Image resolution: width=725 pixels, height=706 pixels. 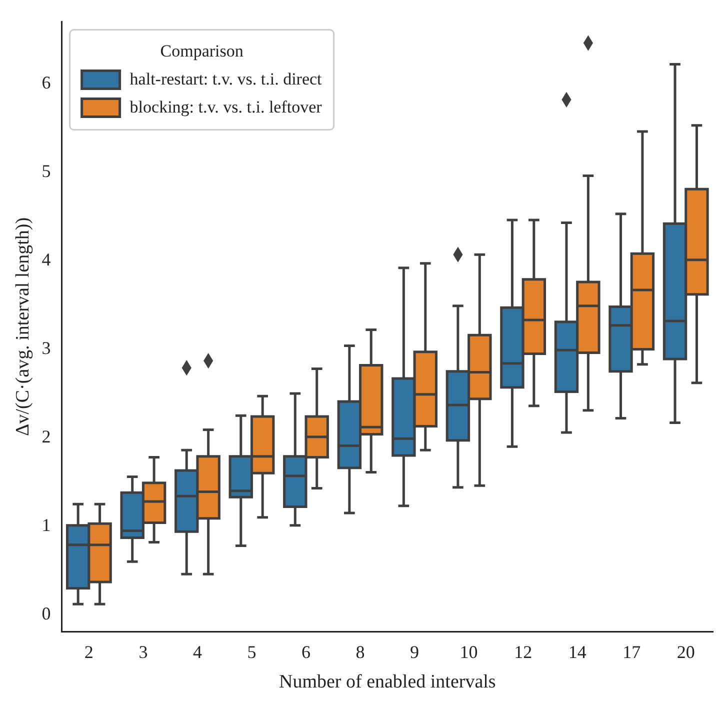 What do you see at coordinates (197, 652) in the screenshot?
I see `x-tick-label: 4` at bounding box center [197, 652].